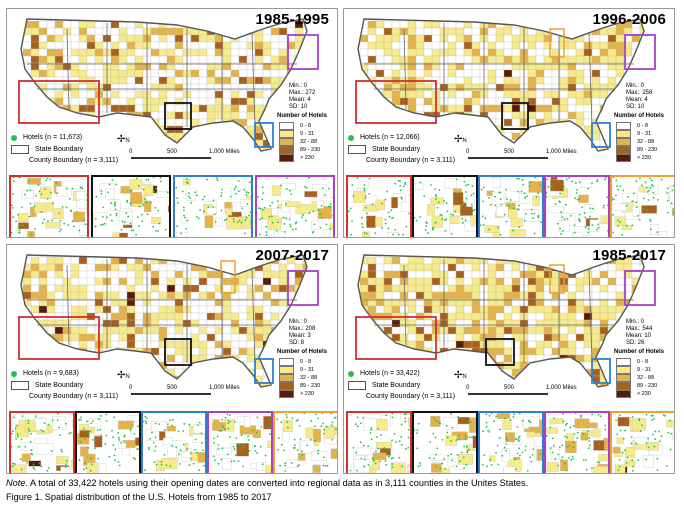  I want to click on period-title: 1985-2017, so click(629, 255).